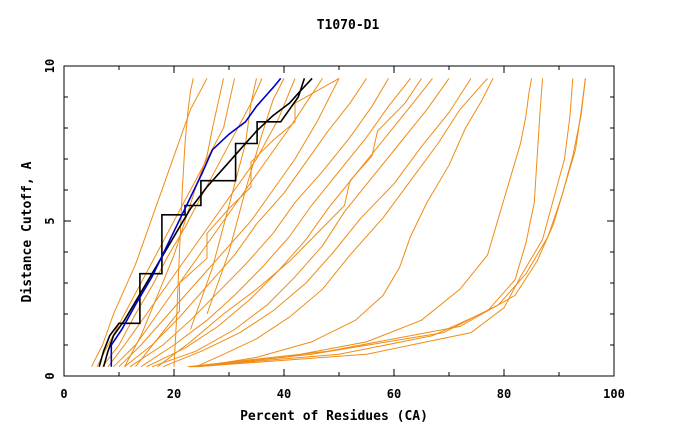  What do you see at coordinates (348, 25) in the screenshot?
I see `chart-title: T1070-D1` at bounding box center [348, 25].